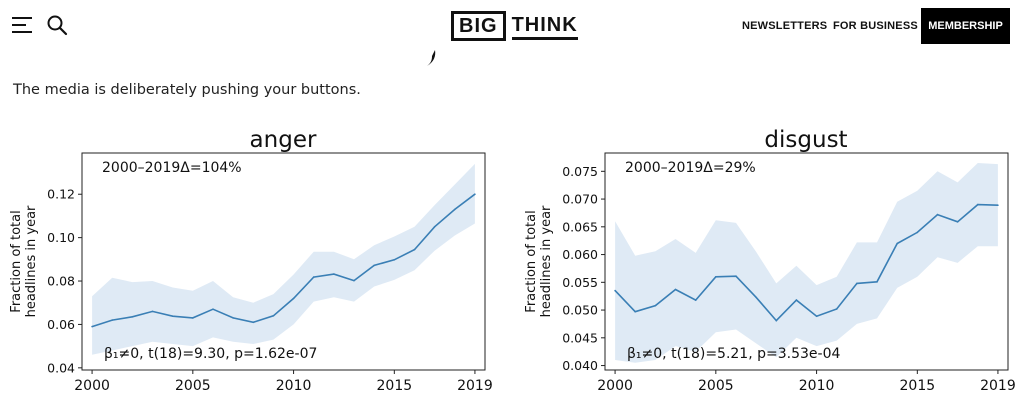  What do you see at coordinates (57, 25) in the screenshot?
I see `search-icon` at bounding box center [57, 25].